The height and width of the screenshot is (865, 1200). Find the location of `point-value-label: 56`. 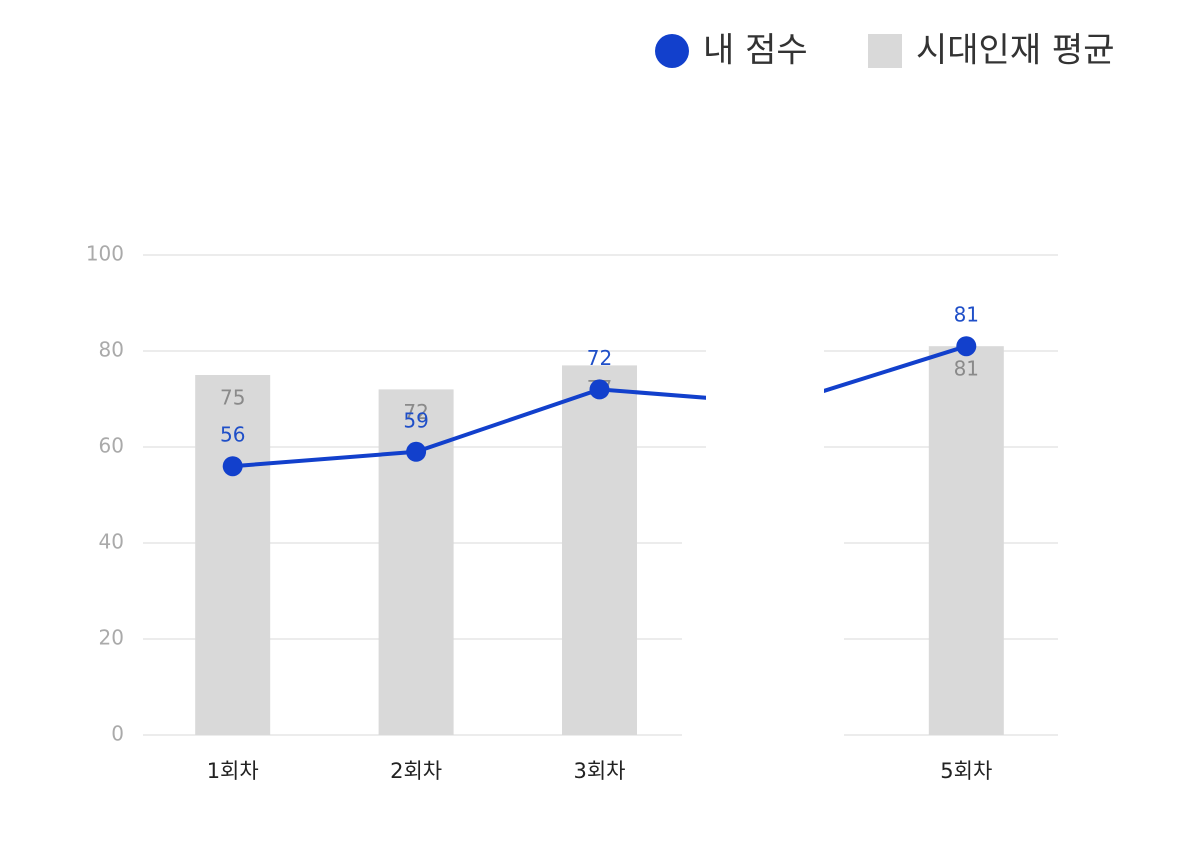

point-value-label: 56 is located at coordinates (232, 435).